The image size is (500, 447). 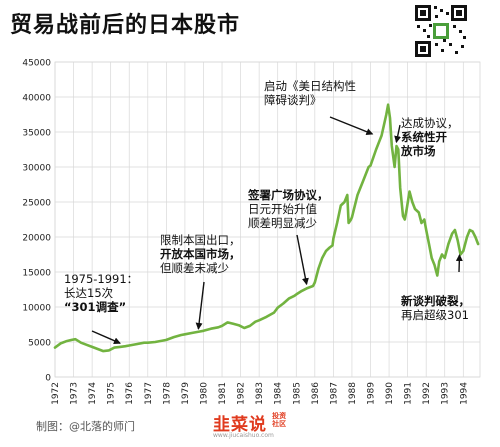 I want to click on annotation: 新谈判破裂，再启超级301, so click(x=435, y=288).